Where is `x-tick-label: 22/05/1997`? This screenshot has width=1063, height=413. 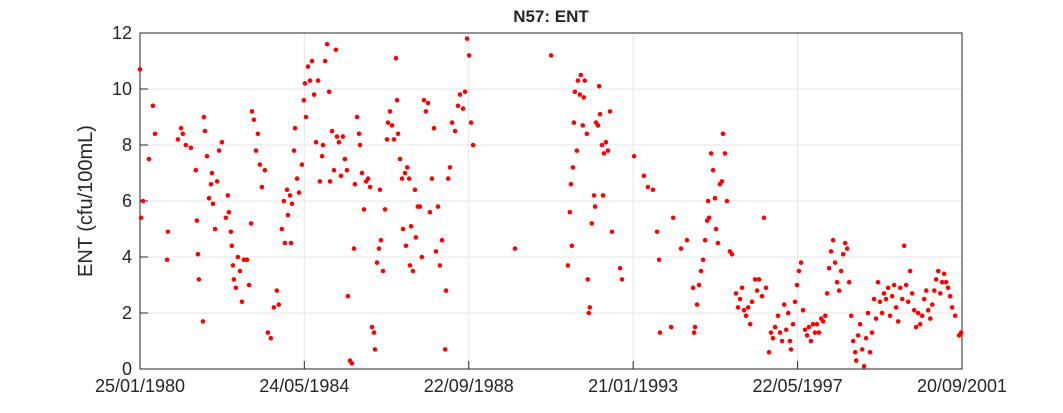 x-tick-label: 22/05/1997 is located at coordinates (798, 386).